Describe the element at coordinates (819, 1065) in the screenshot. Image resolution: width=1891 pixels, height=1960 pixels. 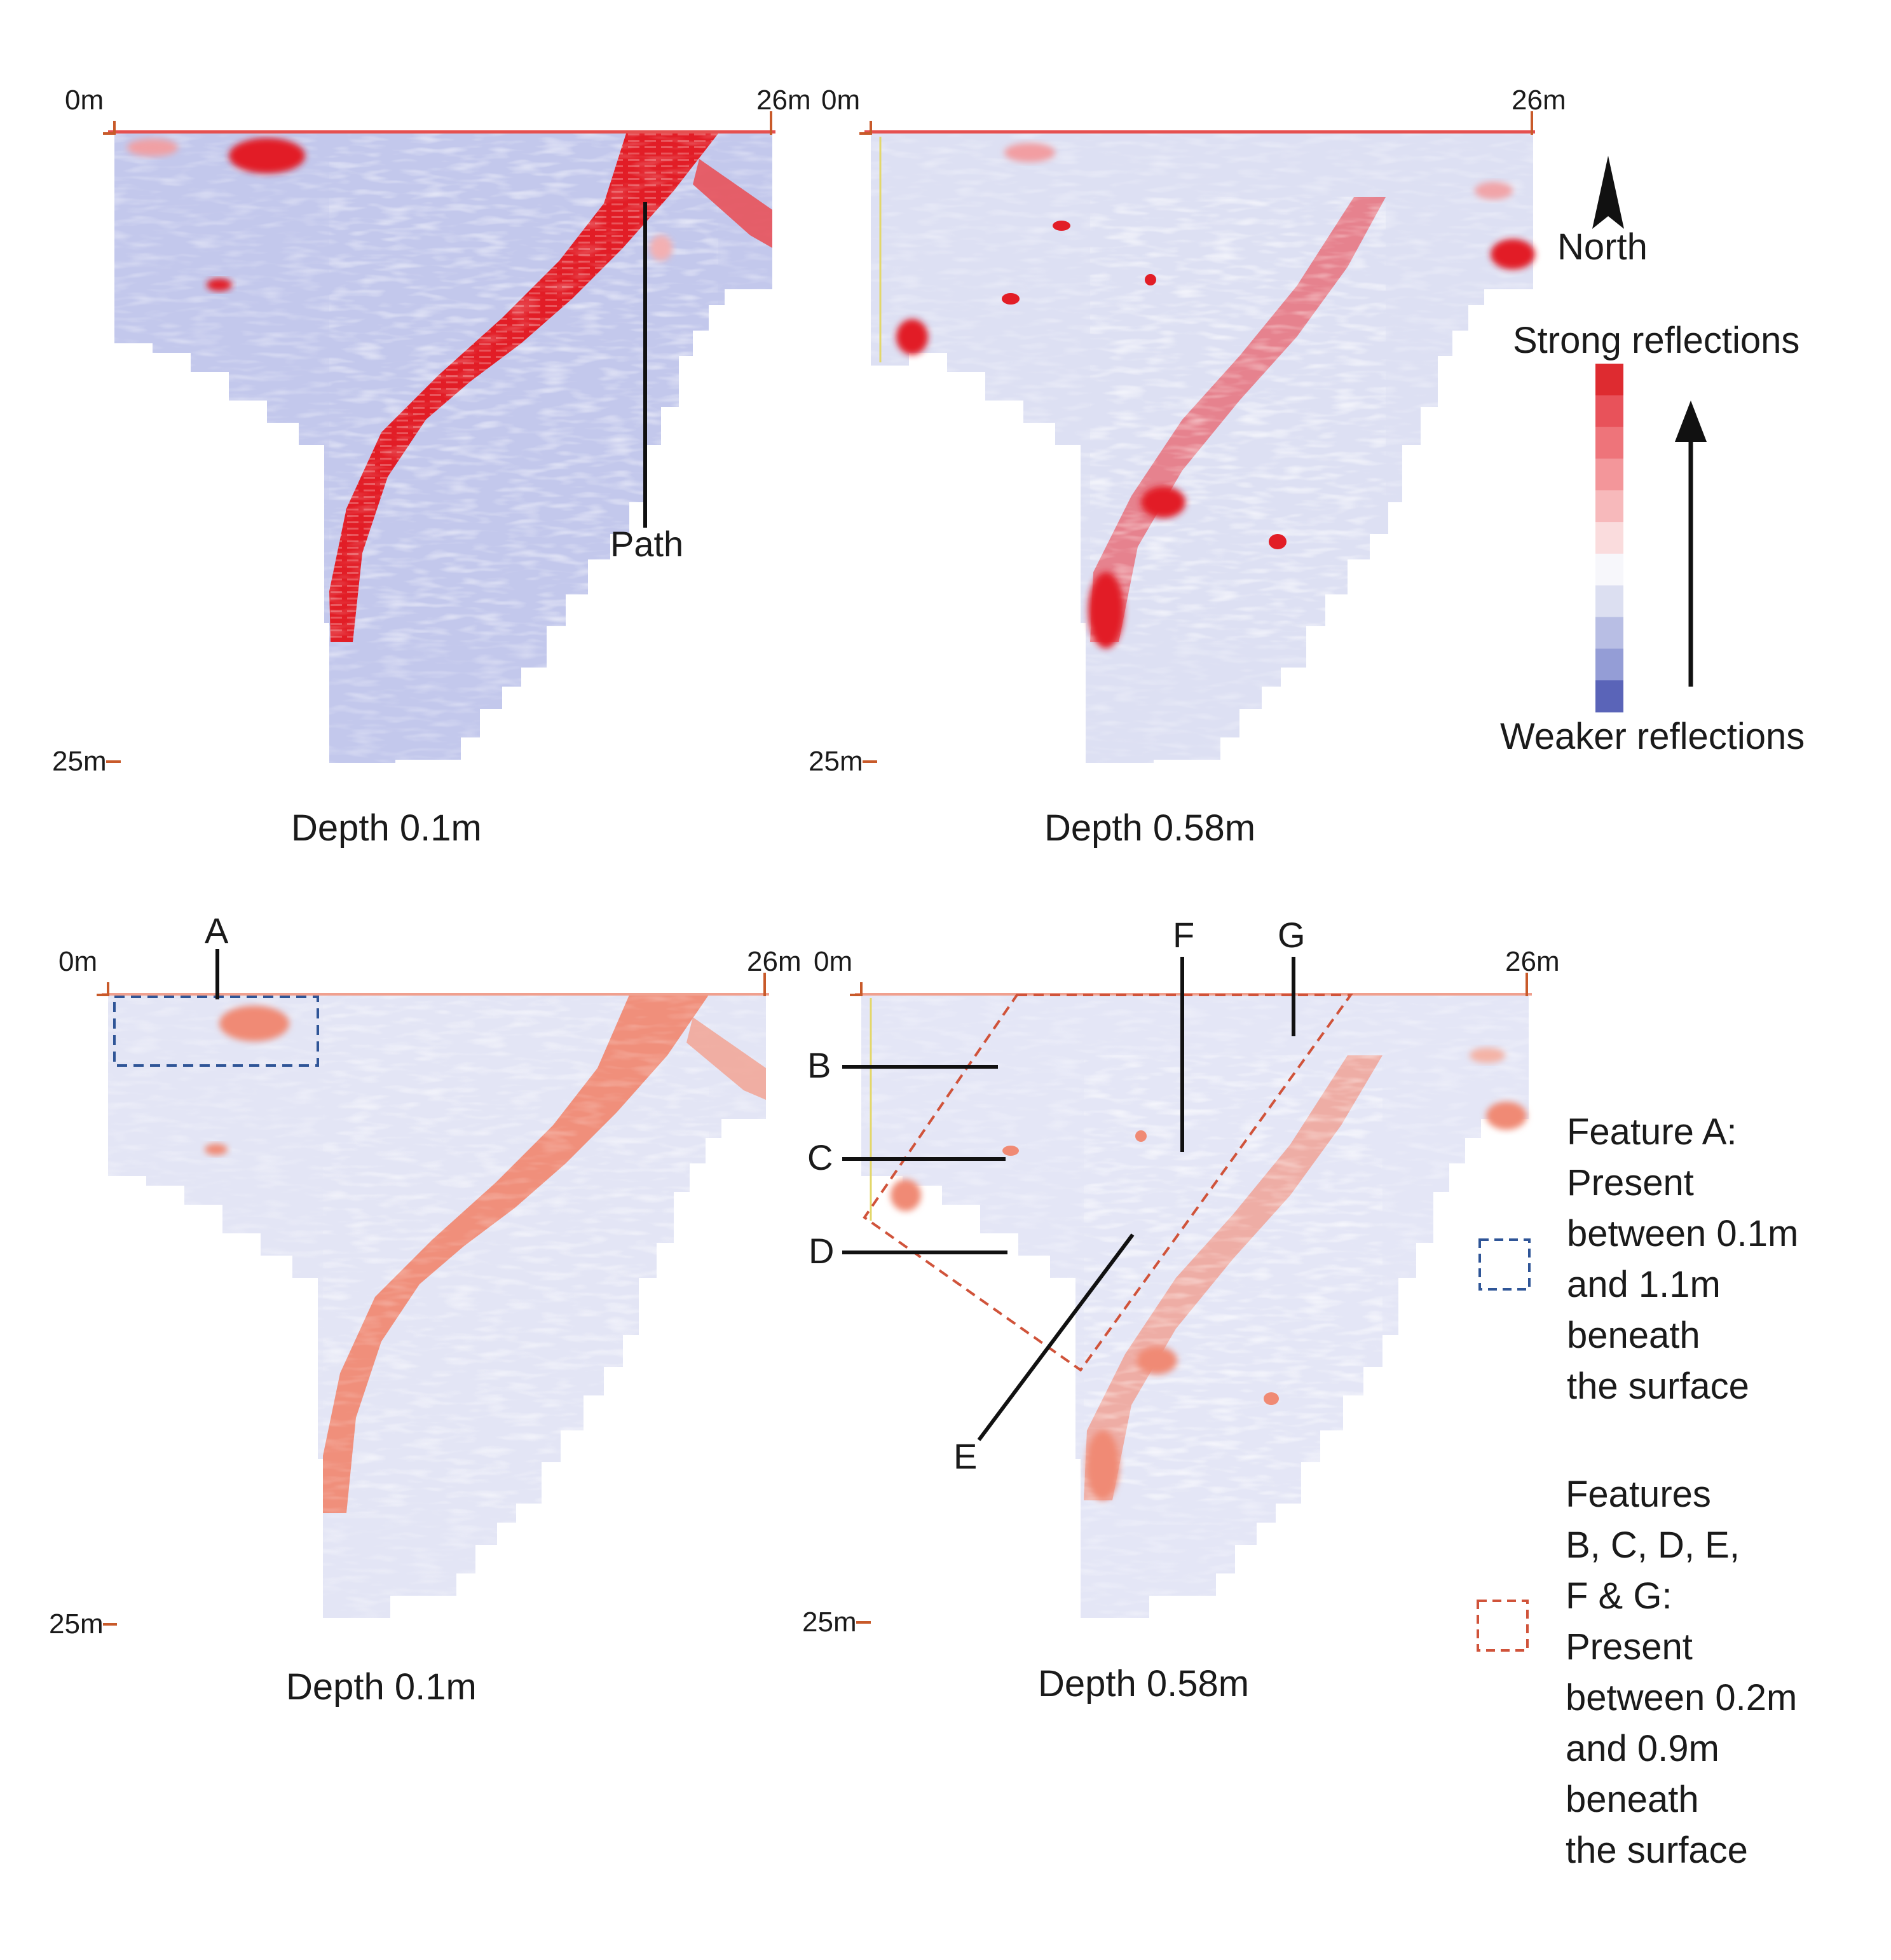
I see `feature-b-label: B` at that location.